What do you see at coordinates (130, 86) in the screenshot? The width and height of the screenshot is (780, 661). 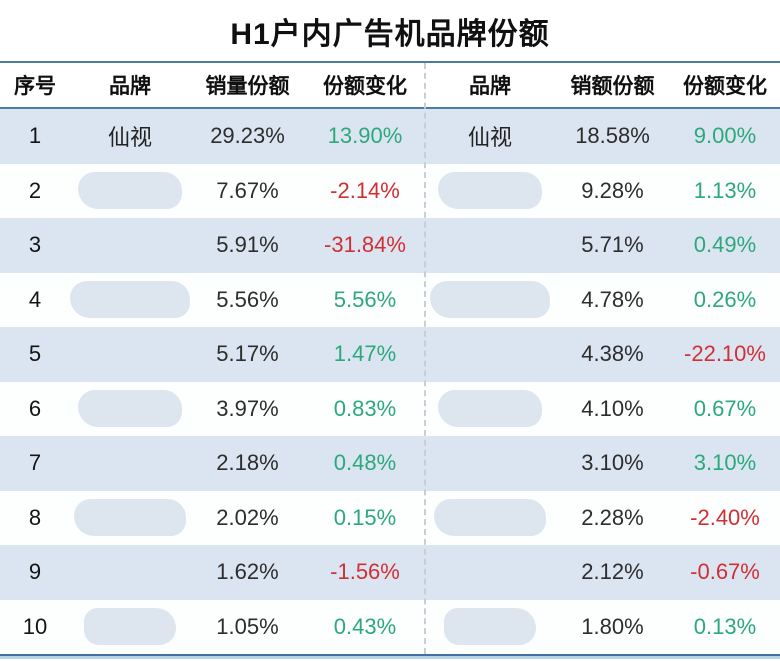 I see `header-brand-volume: 品牌` at bounding box center [130, 86].